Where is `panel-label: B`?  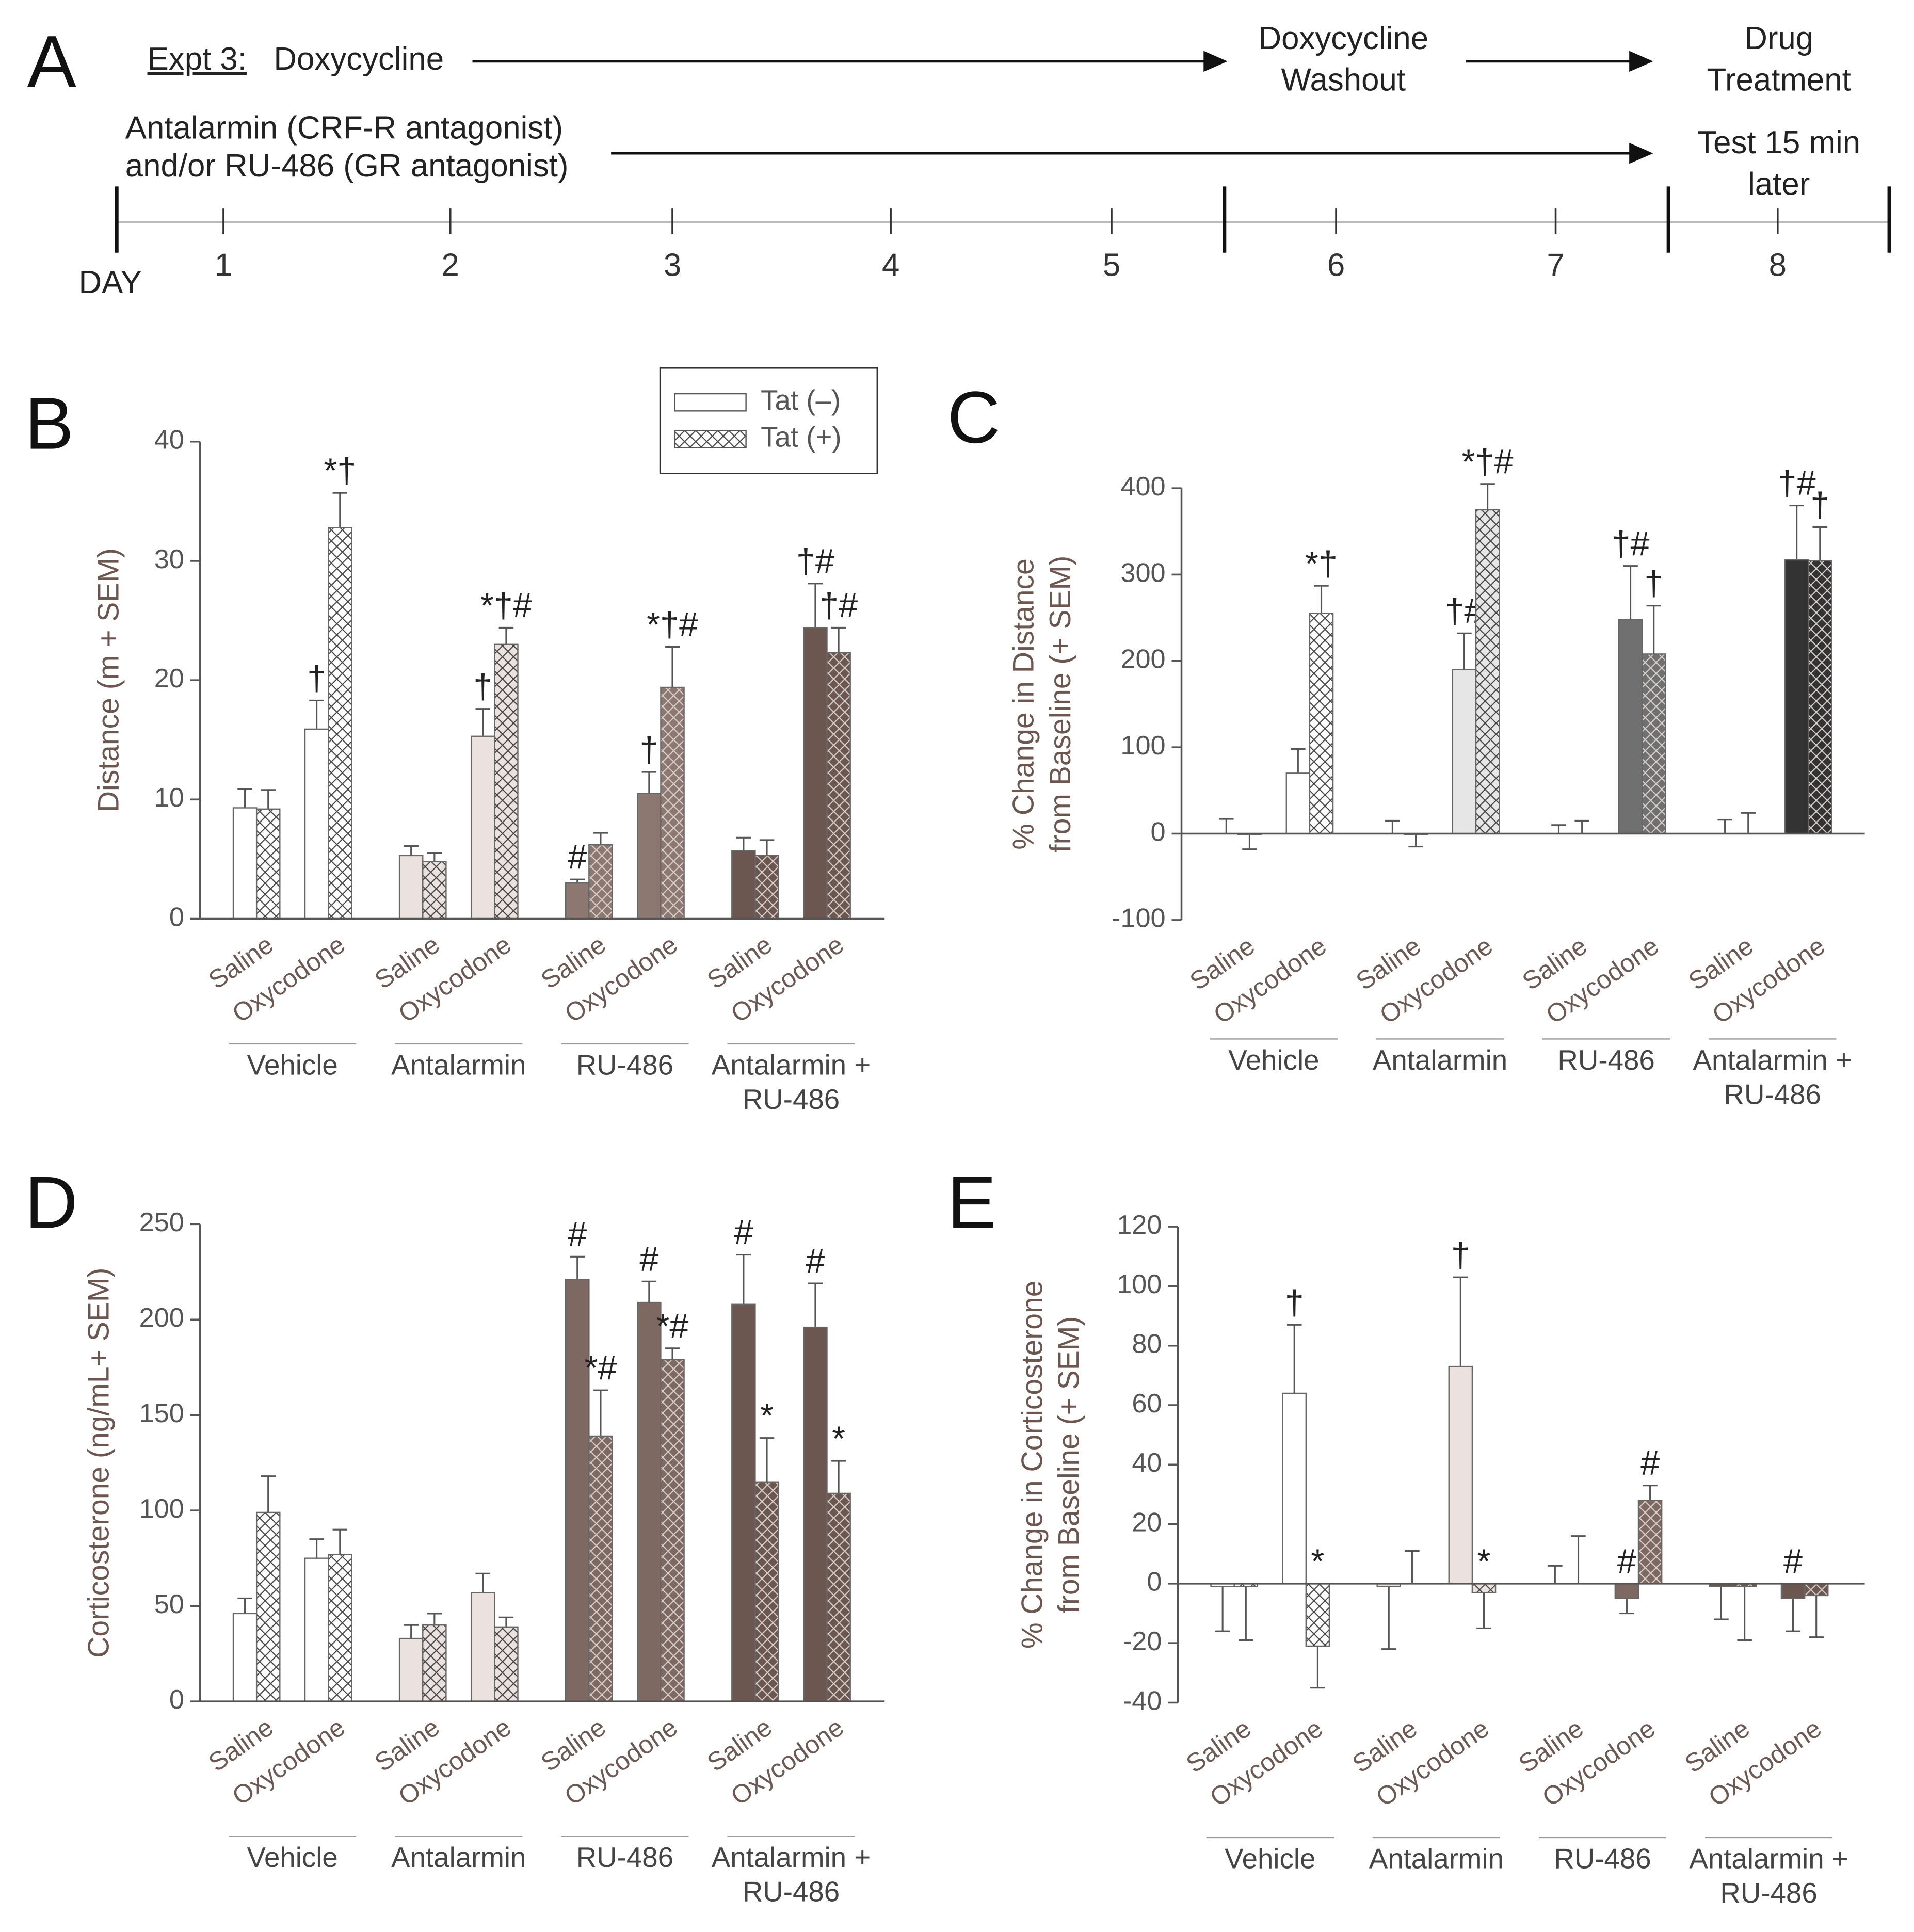
panel-label: B is located at coordinates (50, 424).